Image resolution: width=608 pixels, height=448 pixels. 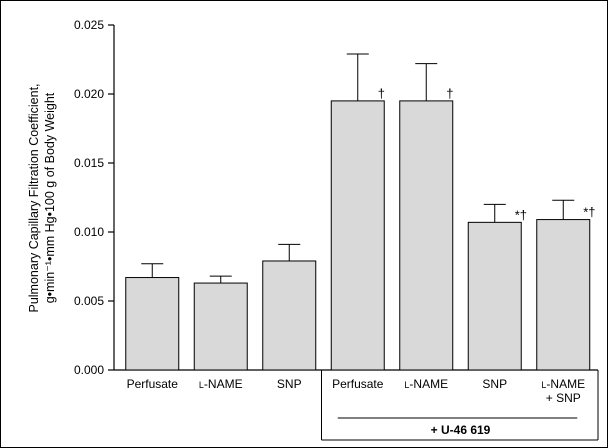 What do you see at coordinates (563, 398) in the screenshot?
I see `x-tick-label: + SNP` at bounding box center [563, 398].